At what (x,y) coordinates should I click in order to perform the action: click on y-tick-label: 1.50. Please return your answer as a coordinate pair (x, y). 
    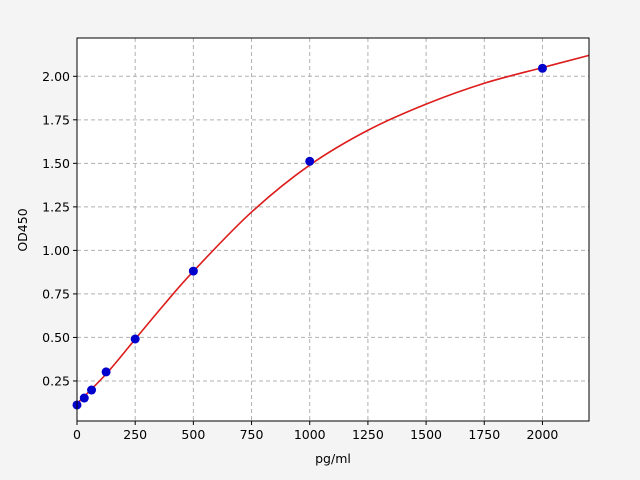
    Looking at the image, I should click on (56, 163).